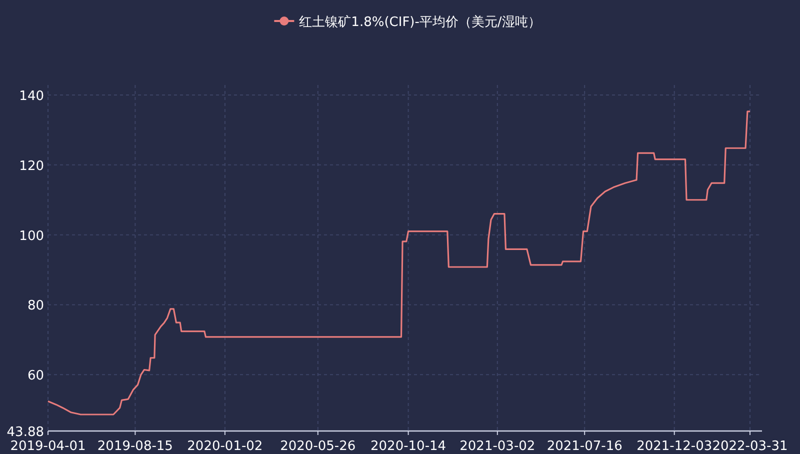  I want to click on x-tick-label: 2021-07-16, so click(584, 446).